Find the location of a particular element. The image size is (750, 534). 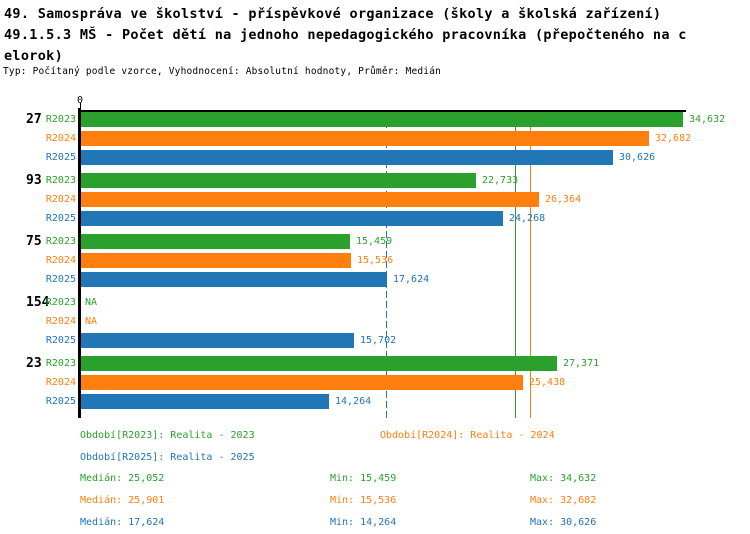

bar-value-label: 24,268 is located at coordinates (527, 218).